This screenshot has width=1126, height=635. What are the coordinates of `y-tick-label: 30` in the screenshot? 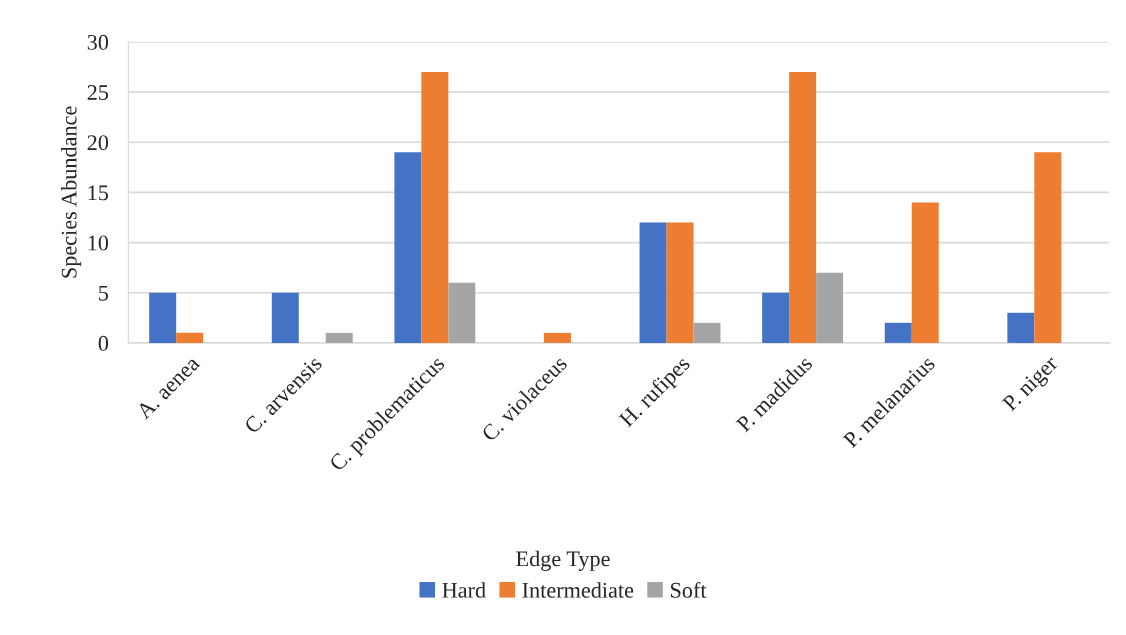 It's located at (98, 42).